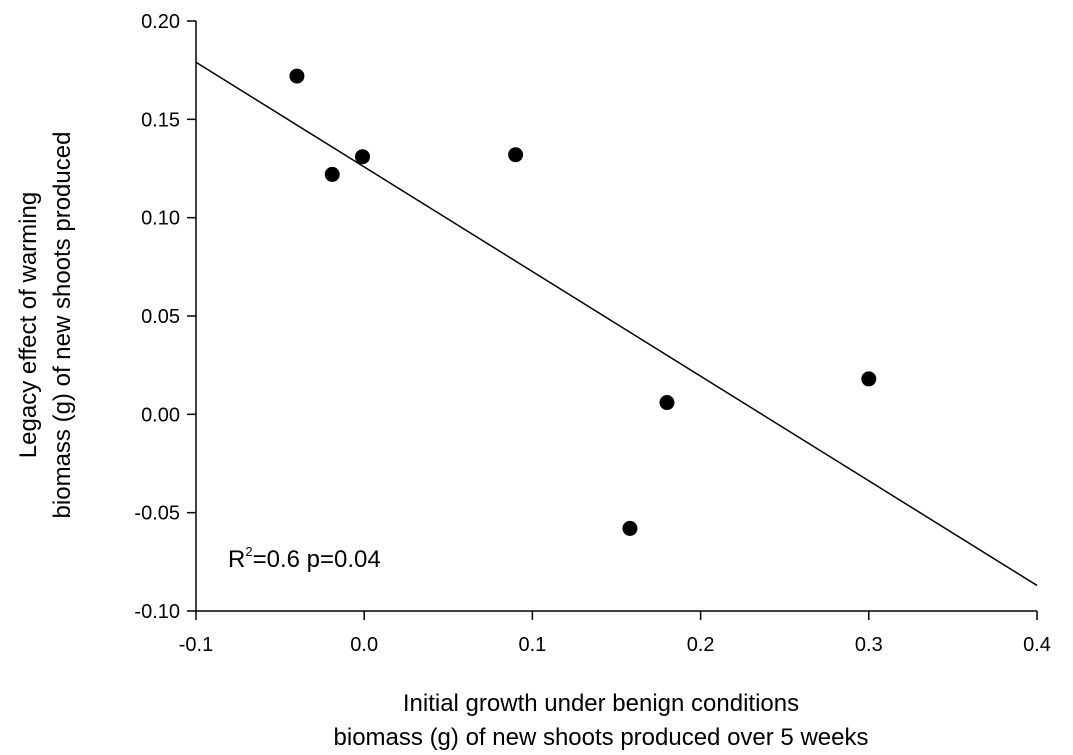 The width and height of the screenshot is (1073, 755). What do you see at coordinates (160, 120) in the screenshot?
I see `y-tick-label: 0.15` at bounding box center [160, 120].